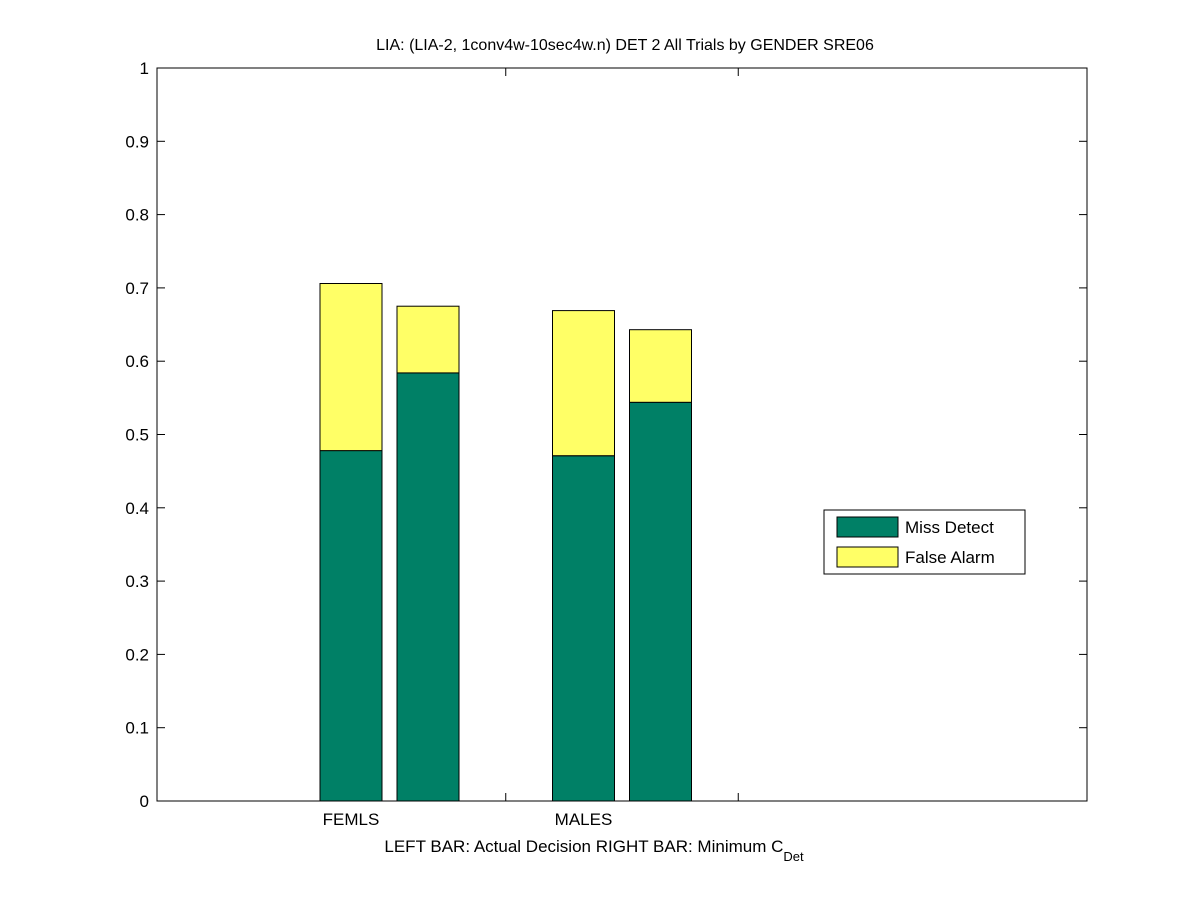 This screenshot has height=900, width=1201. I want to click on bar-males-actual-miss-detect, so click(583, 628).